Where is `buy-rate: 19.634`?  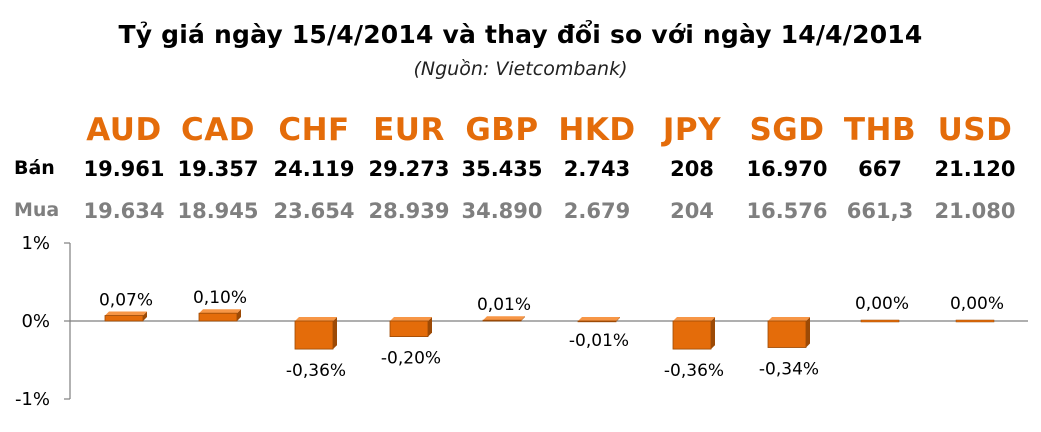
buy-rate: 19.634 is located at coordinates (124, 211).